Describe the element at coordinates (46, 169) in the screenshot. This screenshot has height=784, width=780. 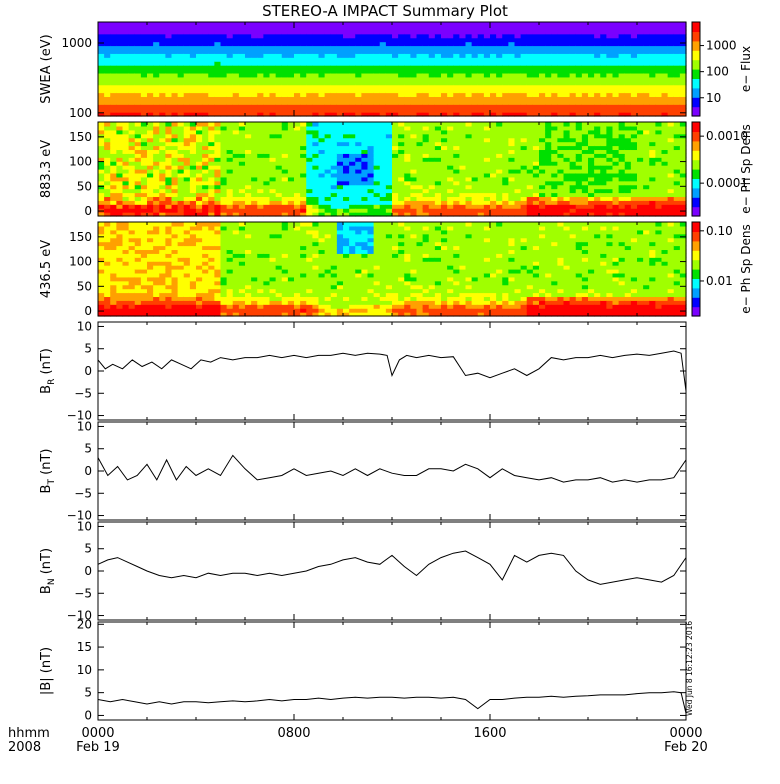
I see `y-axis-label-pad883: 883.3 eV` at that location.